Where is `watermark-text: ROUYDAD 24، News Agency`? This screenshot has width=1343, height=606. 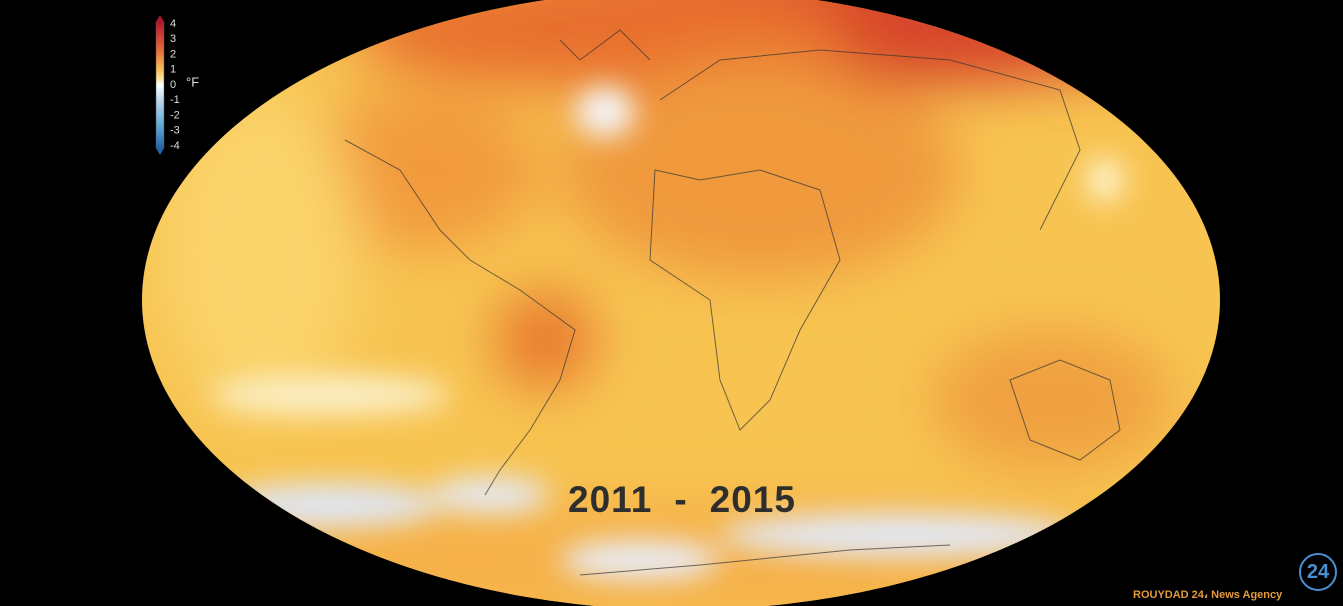 watermark-text: ROUYDAD 24، News Agency is located at coordinates (1208, 595).